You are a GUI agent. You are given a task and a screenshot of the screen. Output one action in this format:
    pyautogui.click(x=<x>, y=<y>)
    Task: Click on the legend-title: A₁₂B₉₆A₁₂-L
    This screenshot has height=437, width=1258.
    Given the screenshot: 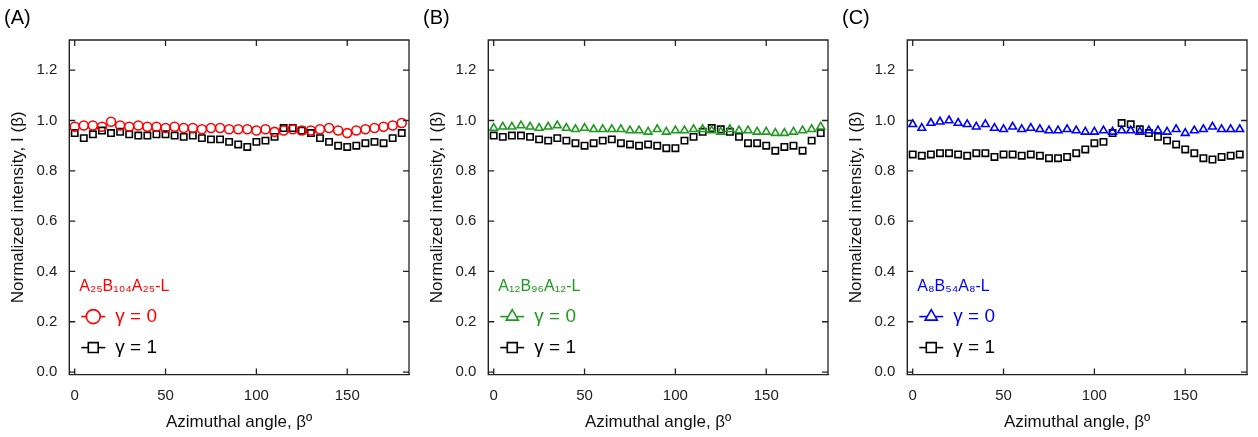 What is the action you would take?
    pyautogui.click(x=539, y=286)
    